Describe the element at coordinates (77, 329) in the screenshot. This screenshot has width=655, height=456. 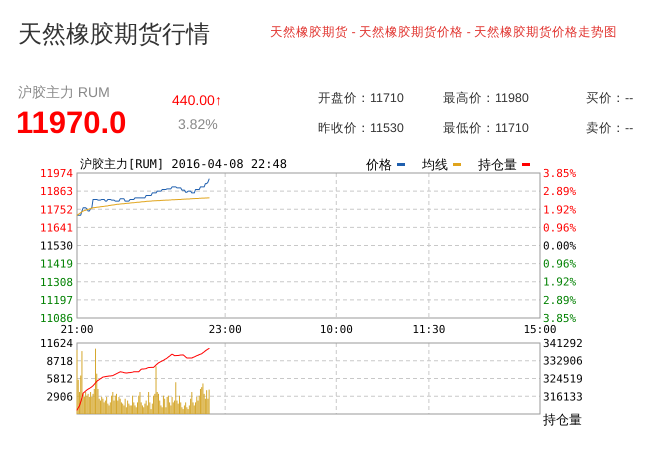
I see `x-tick-label: 21:00` at that location.